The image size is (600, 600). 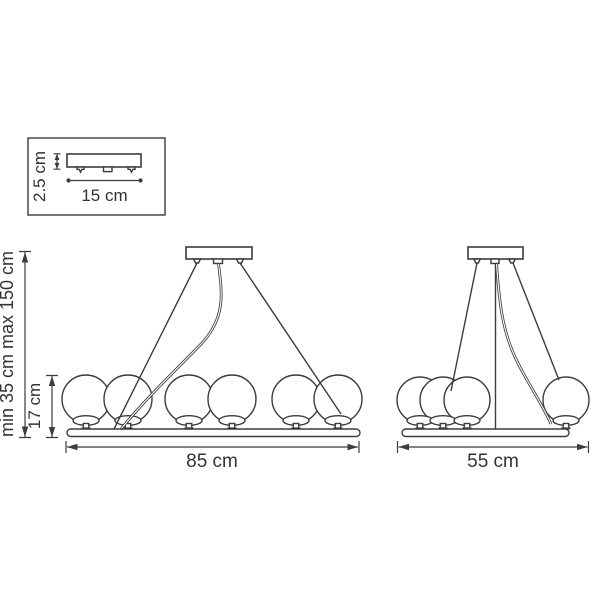 I want to click on mount-notch, so click(x=107, y=169).